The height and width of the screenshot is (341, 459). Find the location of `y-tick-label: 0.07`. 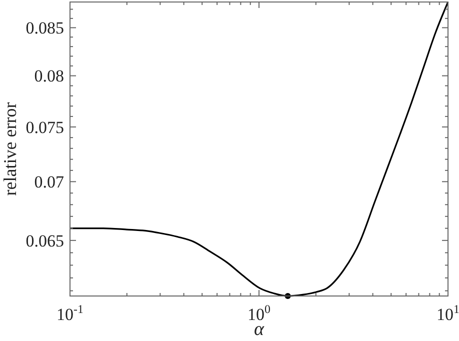

y-tick-label: 0.07 is located at coordinates (49, 182).